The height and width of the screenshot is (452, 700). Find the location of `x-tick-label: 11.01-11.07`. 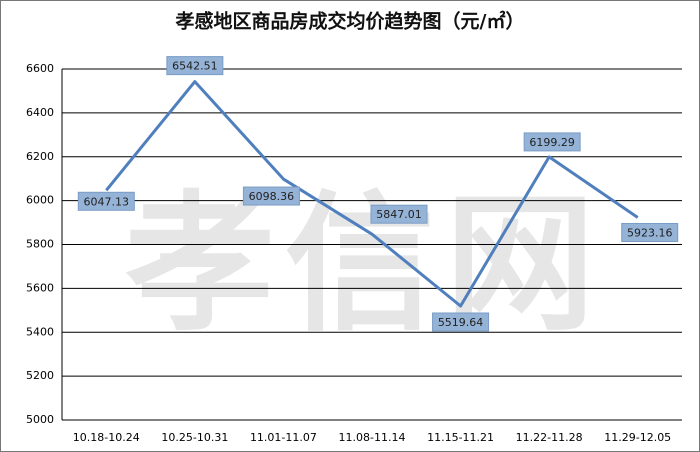

x-tick-label: 11.01-11.07 is located at coordinates (283, 437).